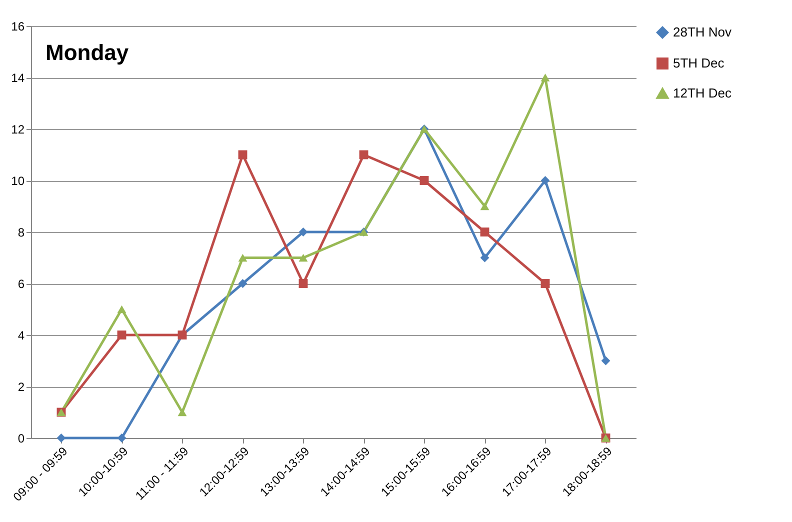 This screenshot has width=792, height=522. What do you see at coordinates (18, 129) in the screenshot?
I see `y-tick-label: 12` at bounding box center [18, 129].